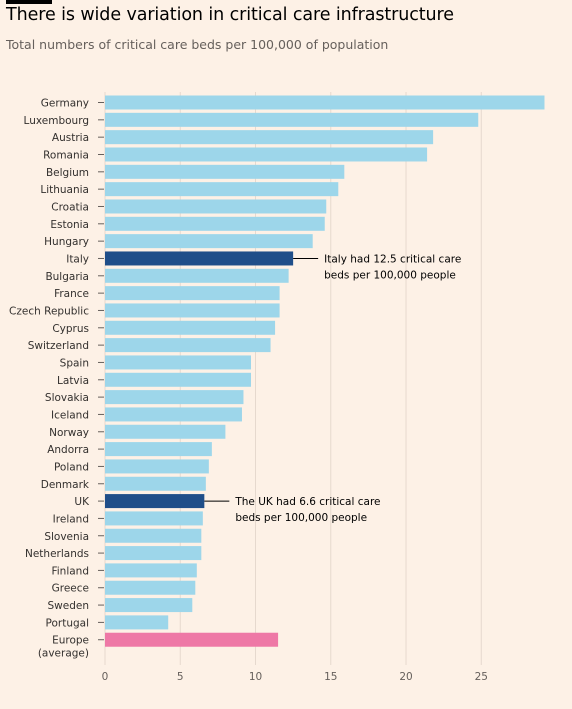 Image resolution: width=572 pixels, height=709 pixels. I want to click on x-tick-label-20: 20, so click(405, 677).